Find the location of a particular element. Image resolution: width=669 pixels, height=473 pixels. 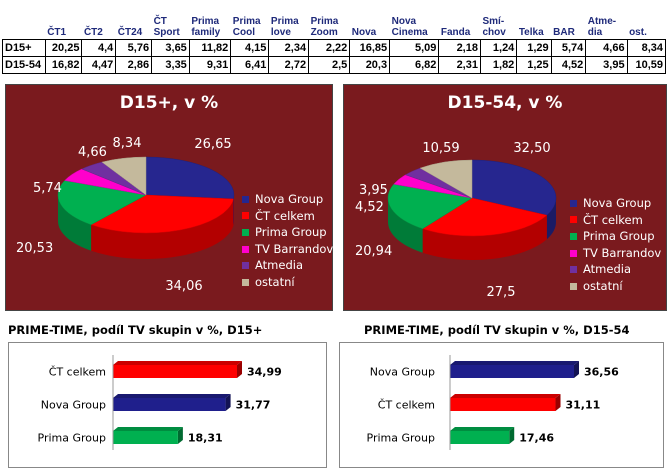

table-cell: 4,47 is located at coordinates (99, 65).